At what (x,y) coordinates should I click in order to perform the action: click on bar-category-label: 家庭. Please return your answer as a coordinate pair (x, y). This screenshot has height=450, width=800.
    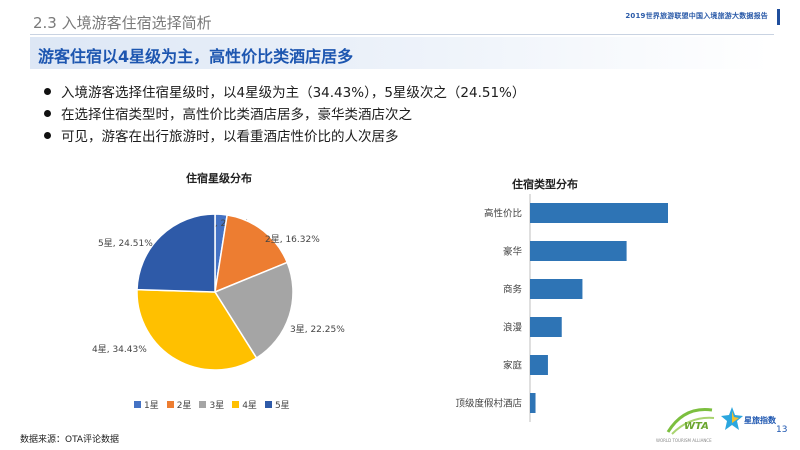
    Looking at the image, I should click on (513, 366).